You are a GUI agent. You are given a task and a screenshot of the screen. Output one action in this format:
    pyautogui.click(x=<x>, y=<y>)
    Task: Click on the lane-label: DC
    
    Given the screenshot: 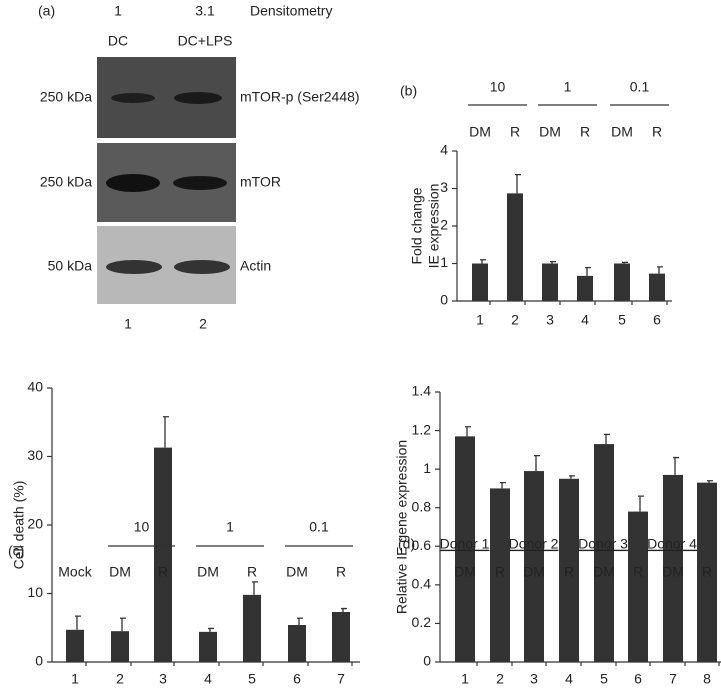 What is the action you would take?
    pyautogui.click(x=118, y=41)
    